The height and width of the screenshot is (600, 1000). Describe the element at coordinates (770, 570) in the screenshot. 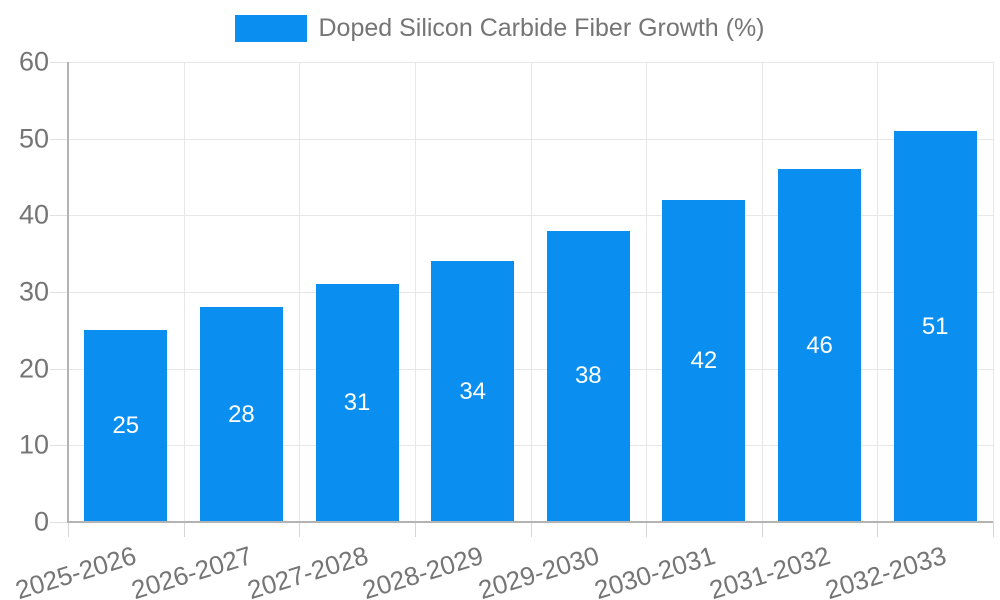

I see `x-axis-label: 2031-2032` at that location.